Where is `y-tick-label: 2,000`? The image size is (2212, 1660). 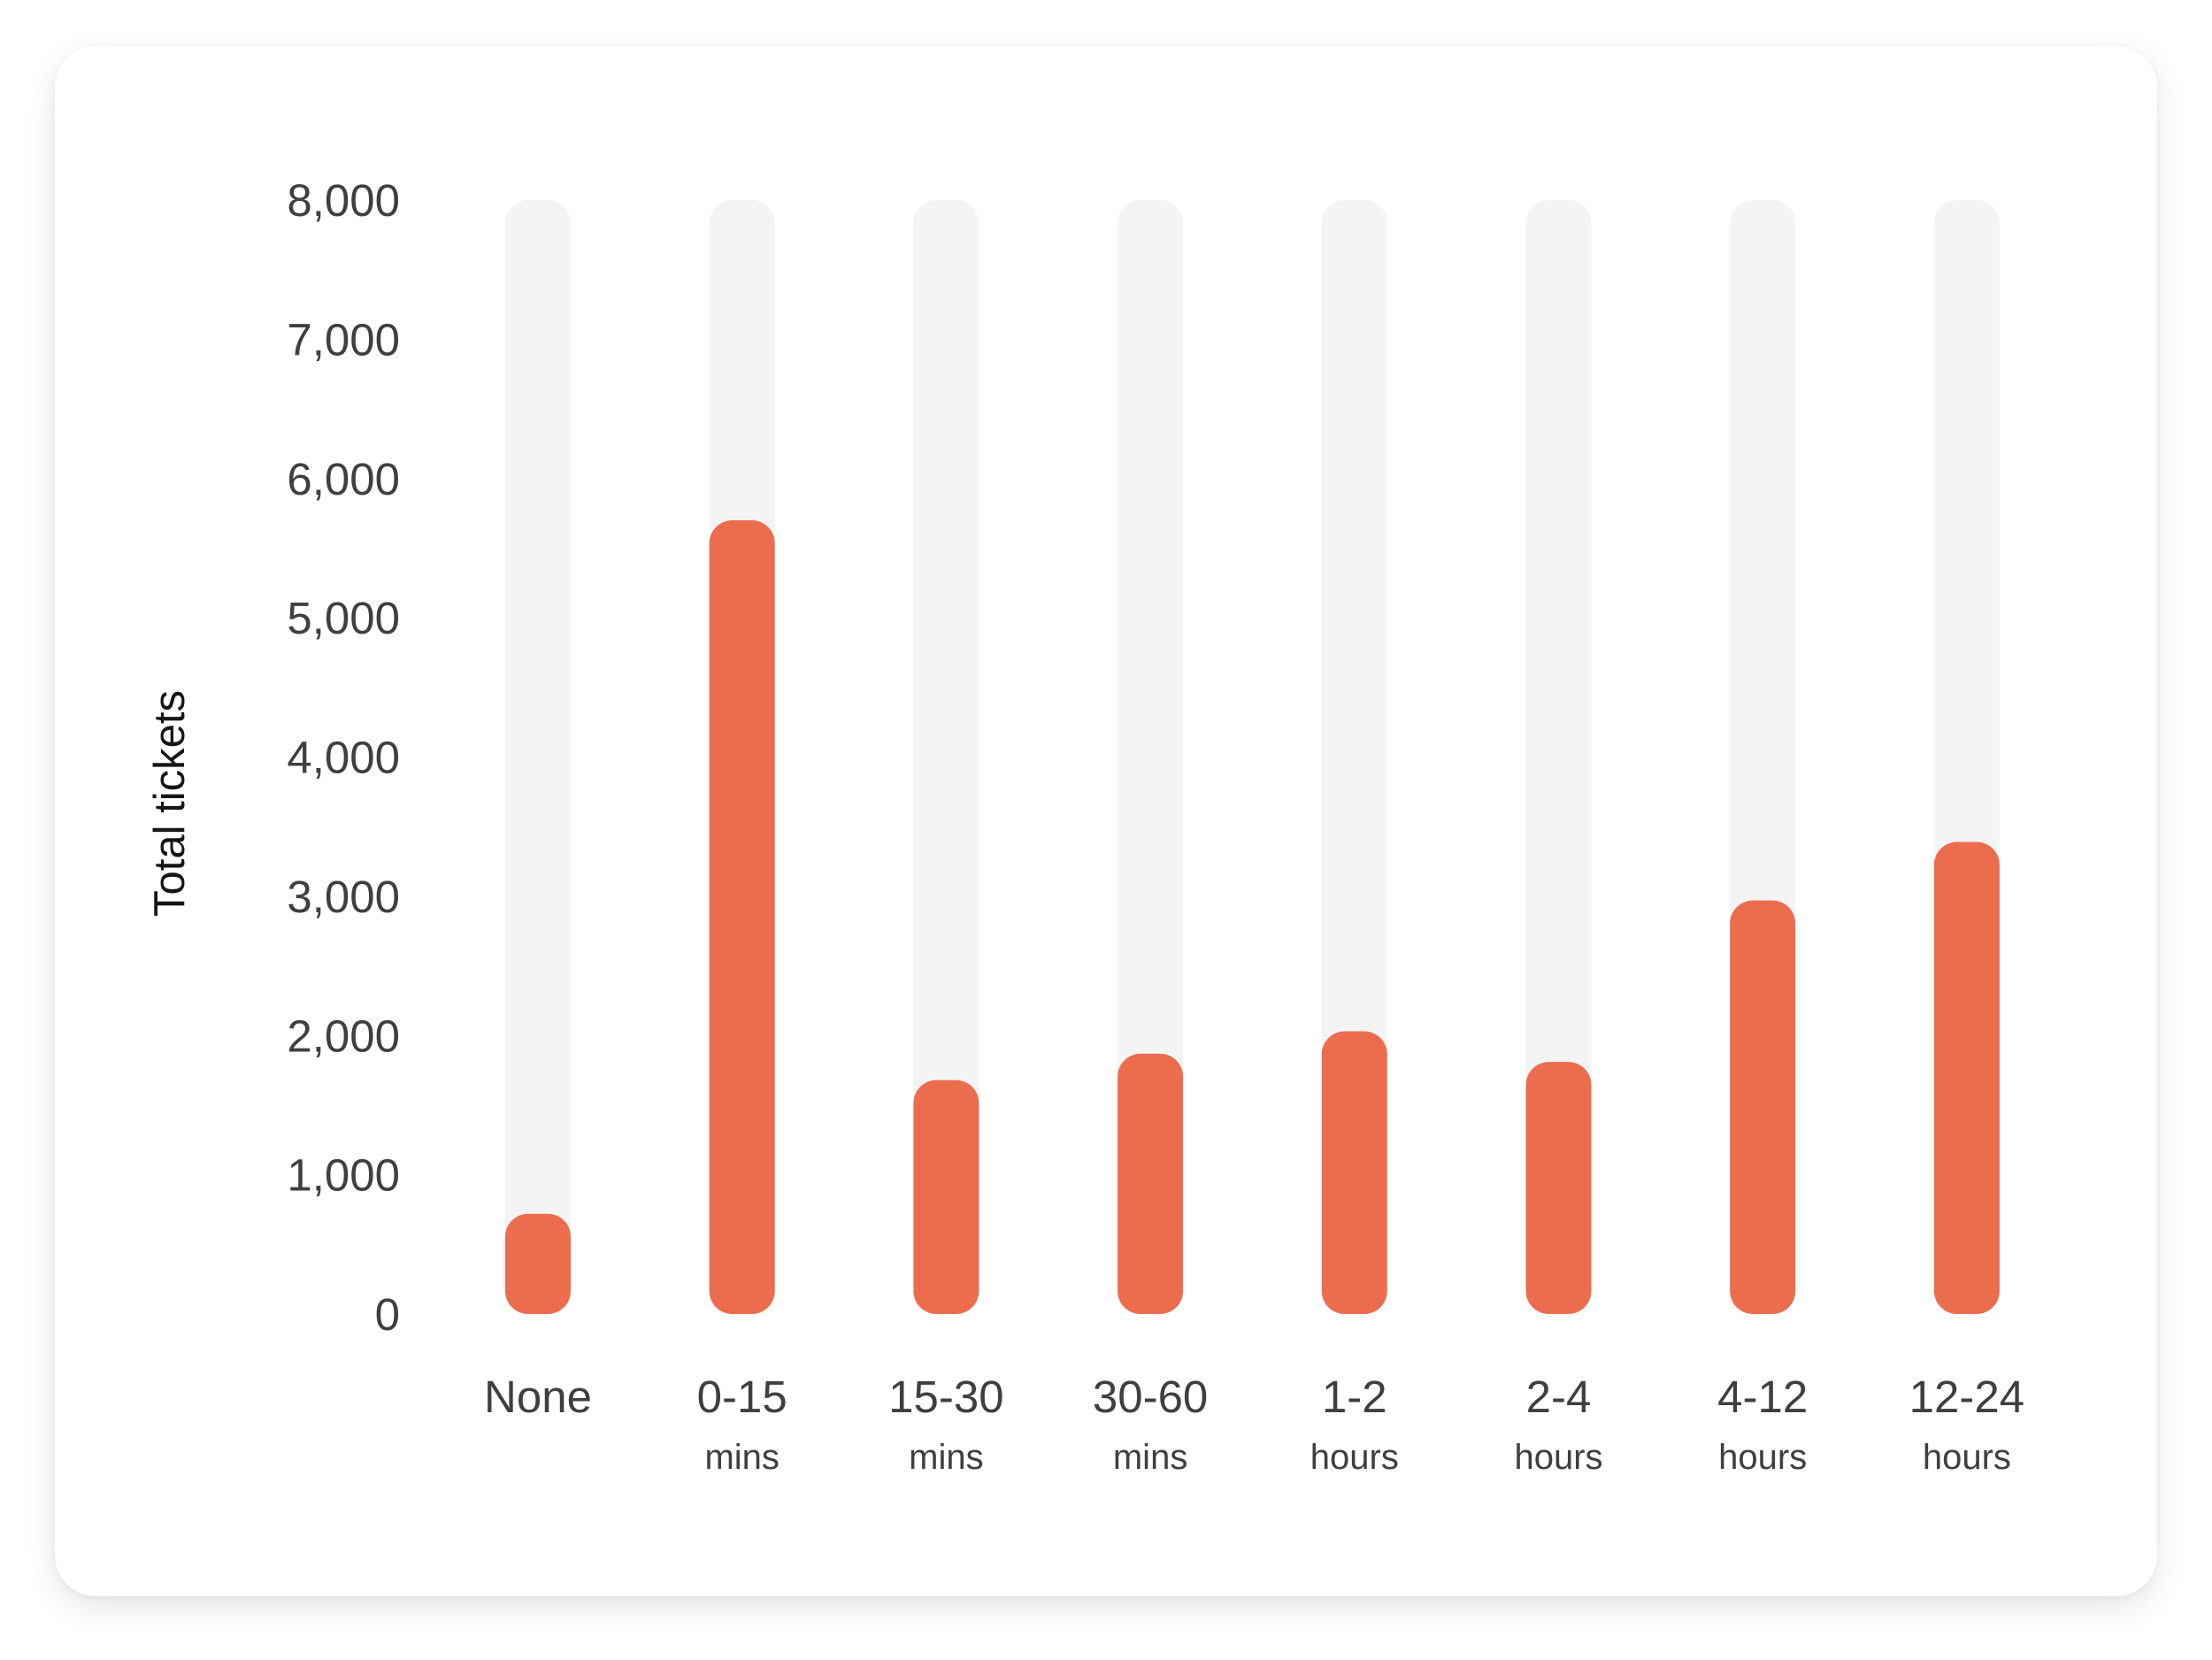
y-tick-label: 2,000 is located at coordinates (344, 1036).